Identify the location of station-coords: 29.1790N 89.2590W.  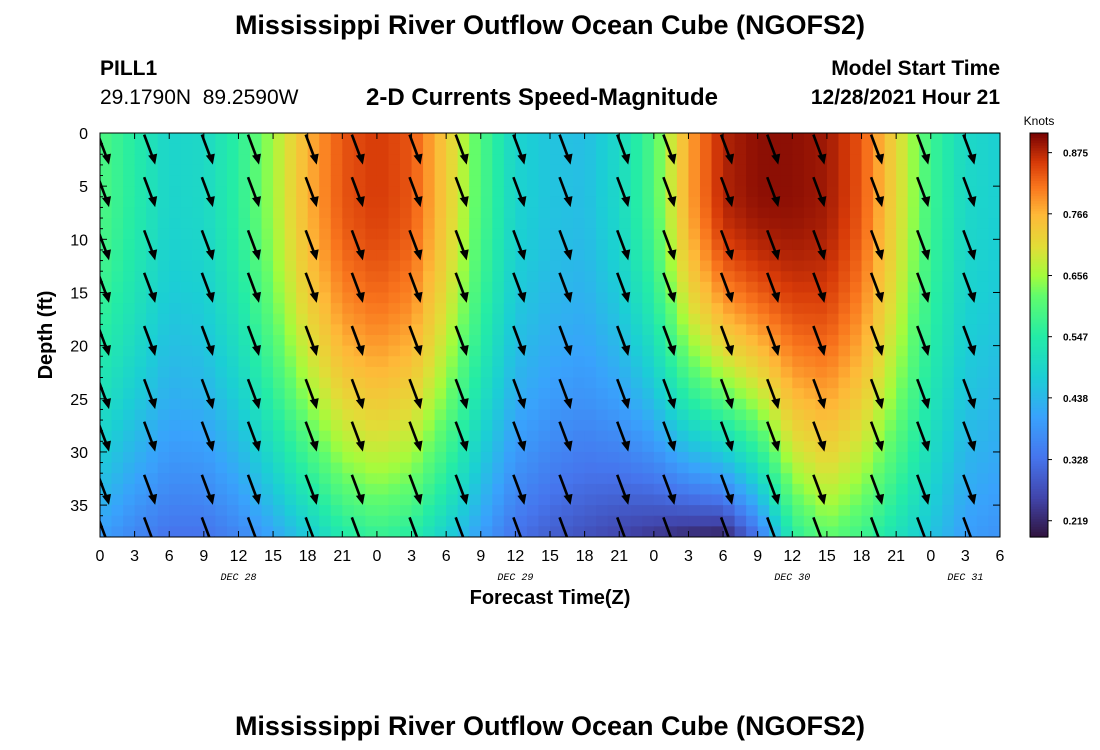
(199, 97).